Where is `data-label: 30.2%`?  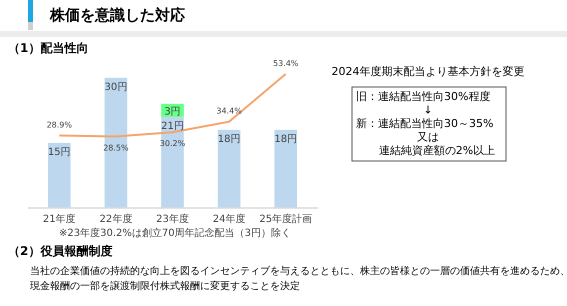
data-label: 30.2% is located at coordinates (173, 143).